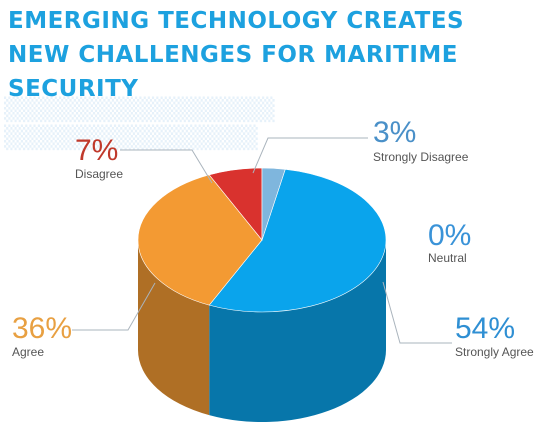 This screenshot has width=550, height=435. What do you see at coordinates (99, 174) in the screenshot?
I see `category-label-disagree: Disagree` at bounding box center [99, 174].